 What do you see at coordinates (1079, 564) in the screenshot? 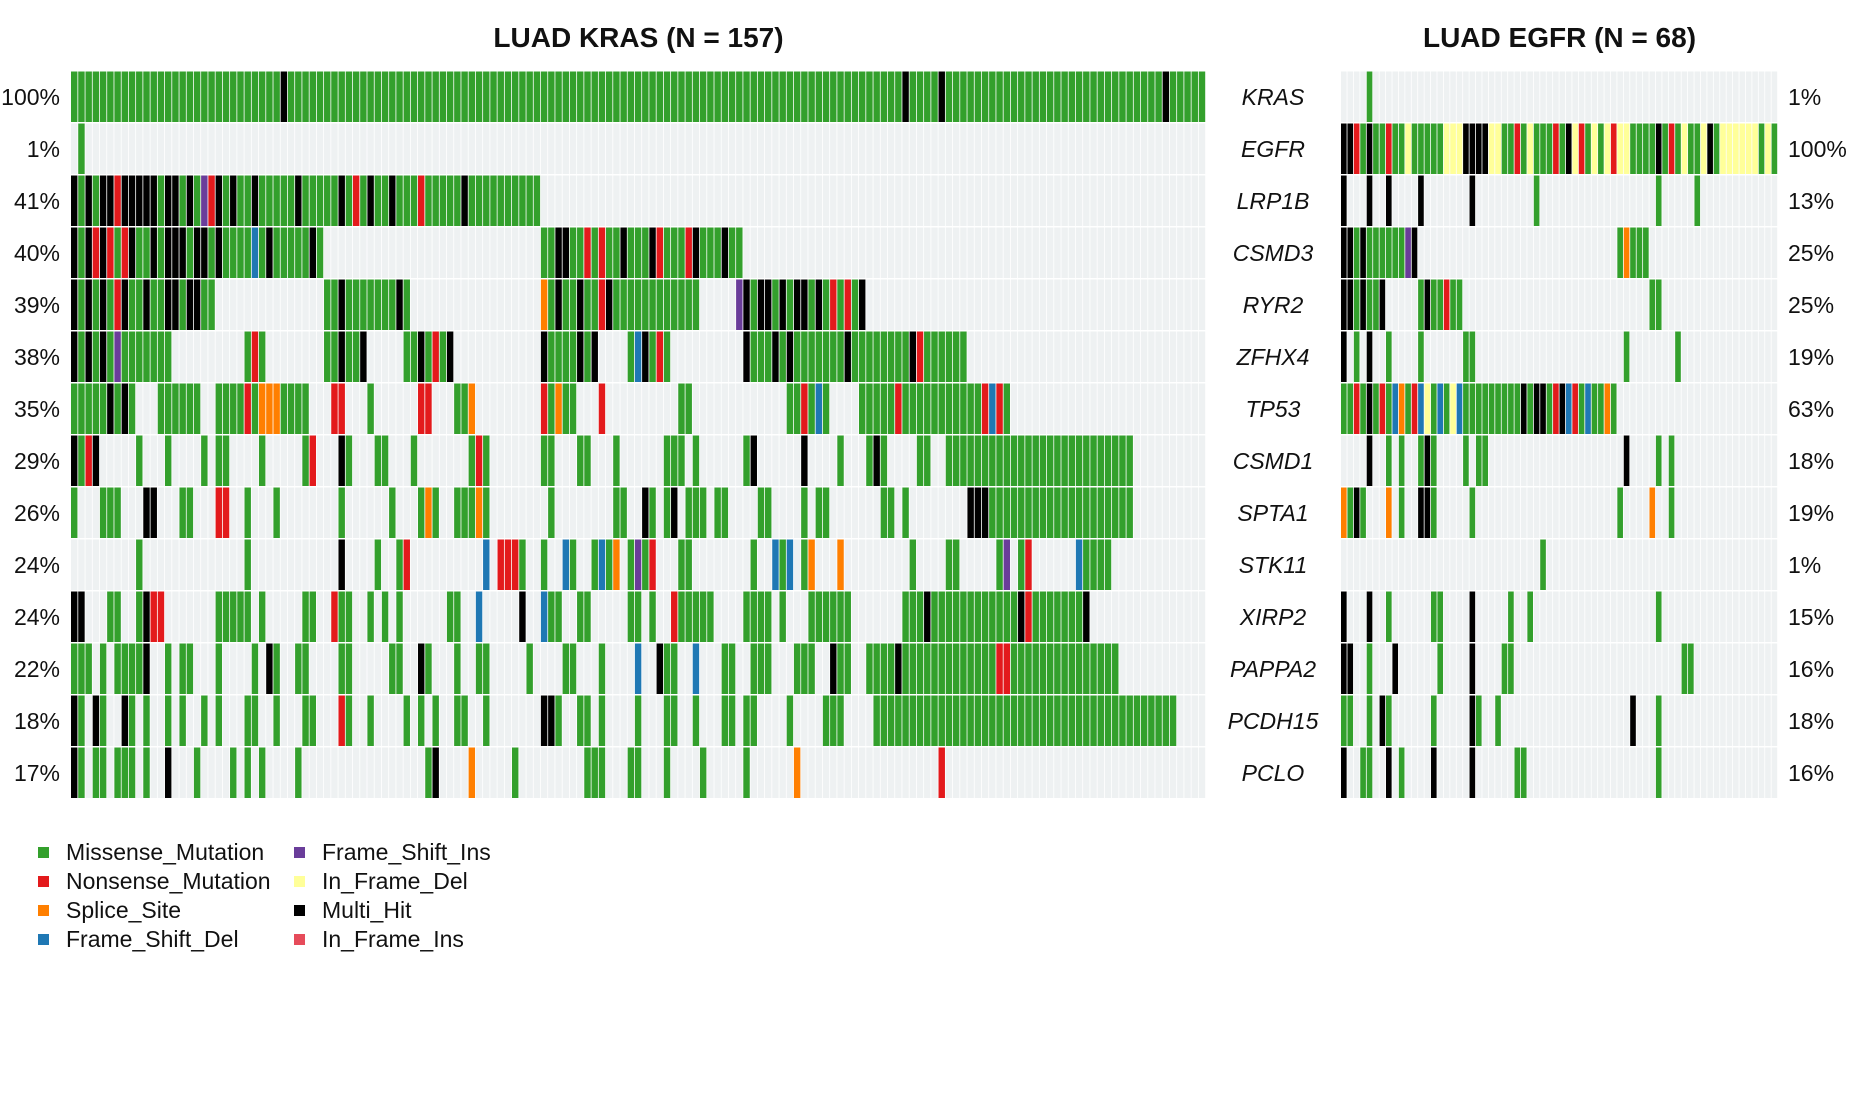
I see `mutation-cell-stk11` at bounding box center [1079, 564].